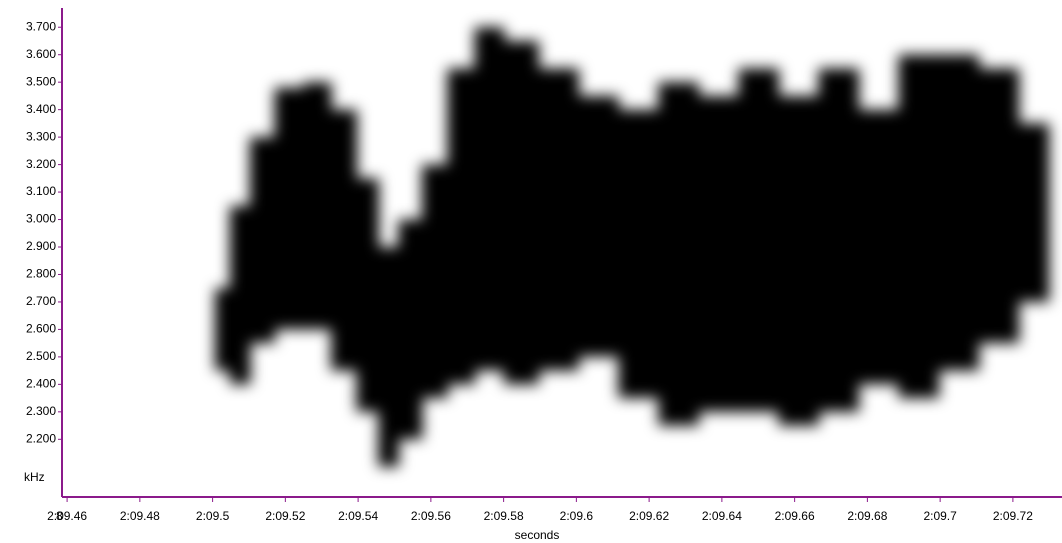 The width and height of the screenshot is (1062, 543). Describe the element at coordinates (41, 54) in the screenshot. I see `y-tick-label: 3.600` at that location.